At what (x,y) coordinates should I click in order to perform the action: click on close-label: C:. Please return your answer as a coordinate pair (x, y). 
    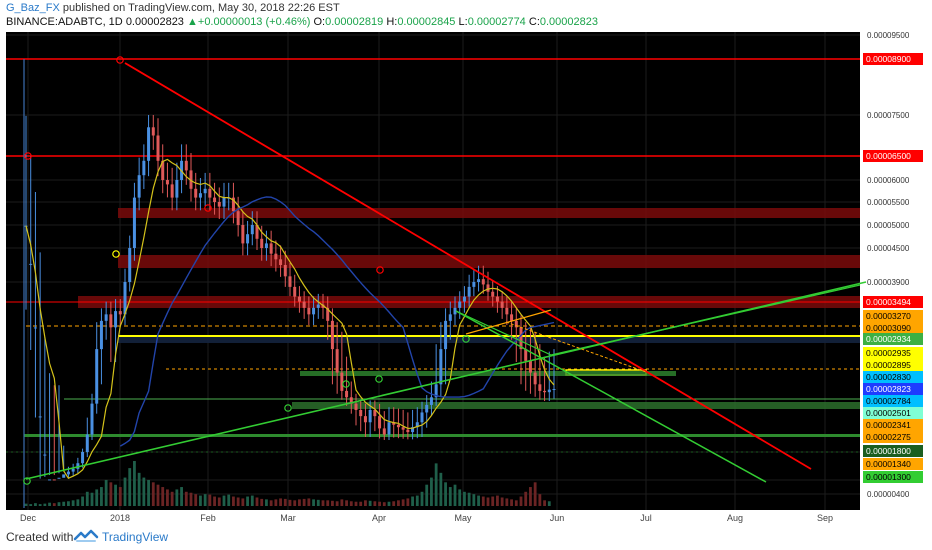
    Looking at the image, I should click on (534, 22).